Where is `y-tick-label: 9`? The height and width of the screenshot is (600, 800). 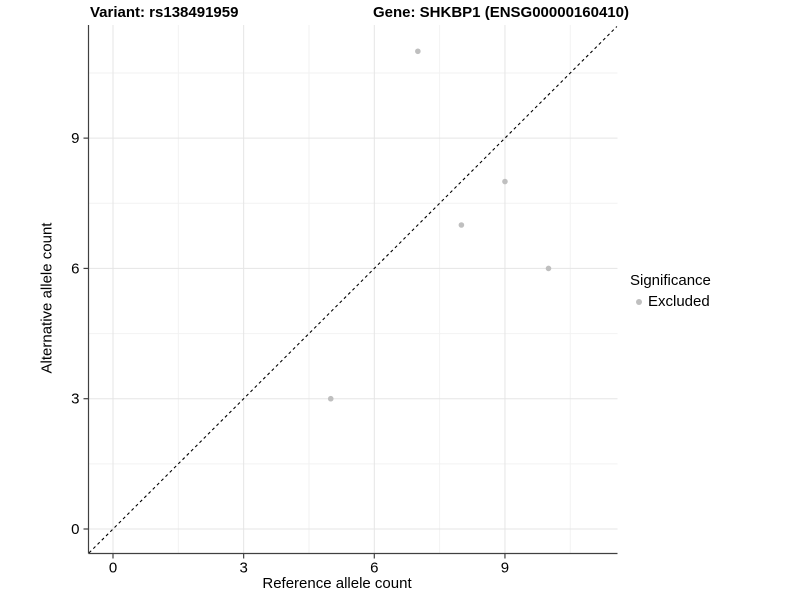
y-tick-label: 9 is located at coordinates (75, 138).